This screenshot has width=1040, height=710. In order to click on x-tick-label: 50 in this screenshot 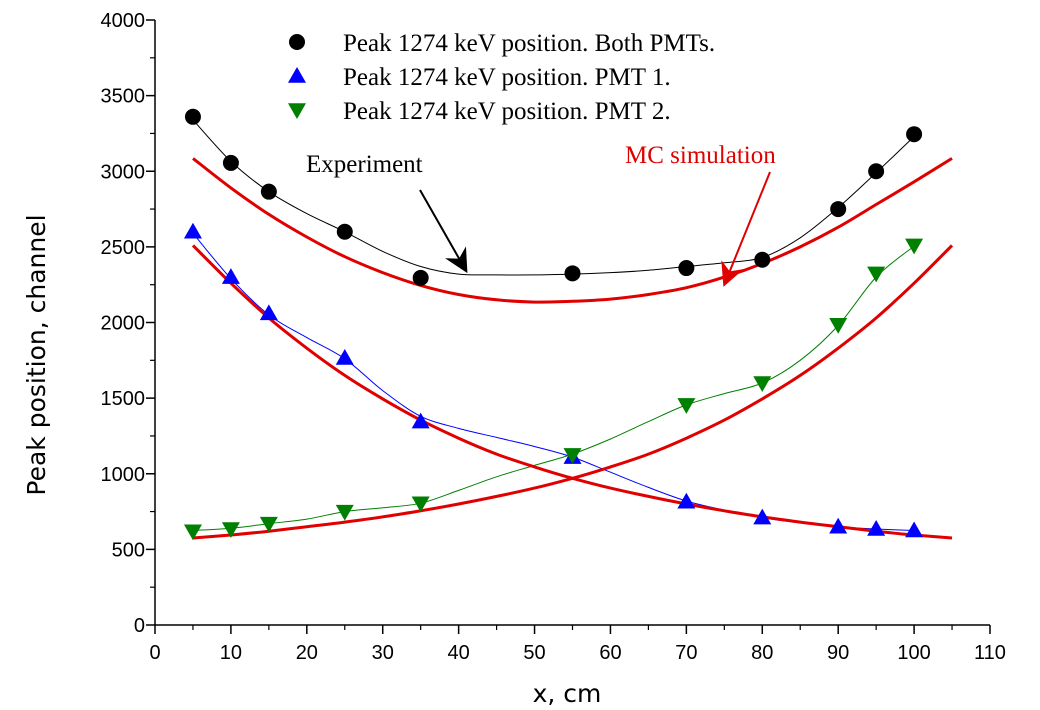, I will do `click(534, 653)`.